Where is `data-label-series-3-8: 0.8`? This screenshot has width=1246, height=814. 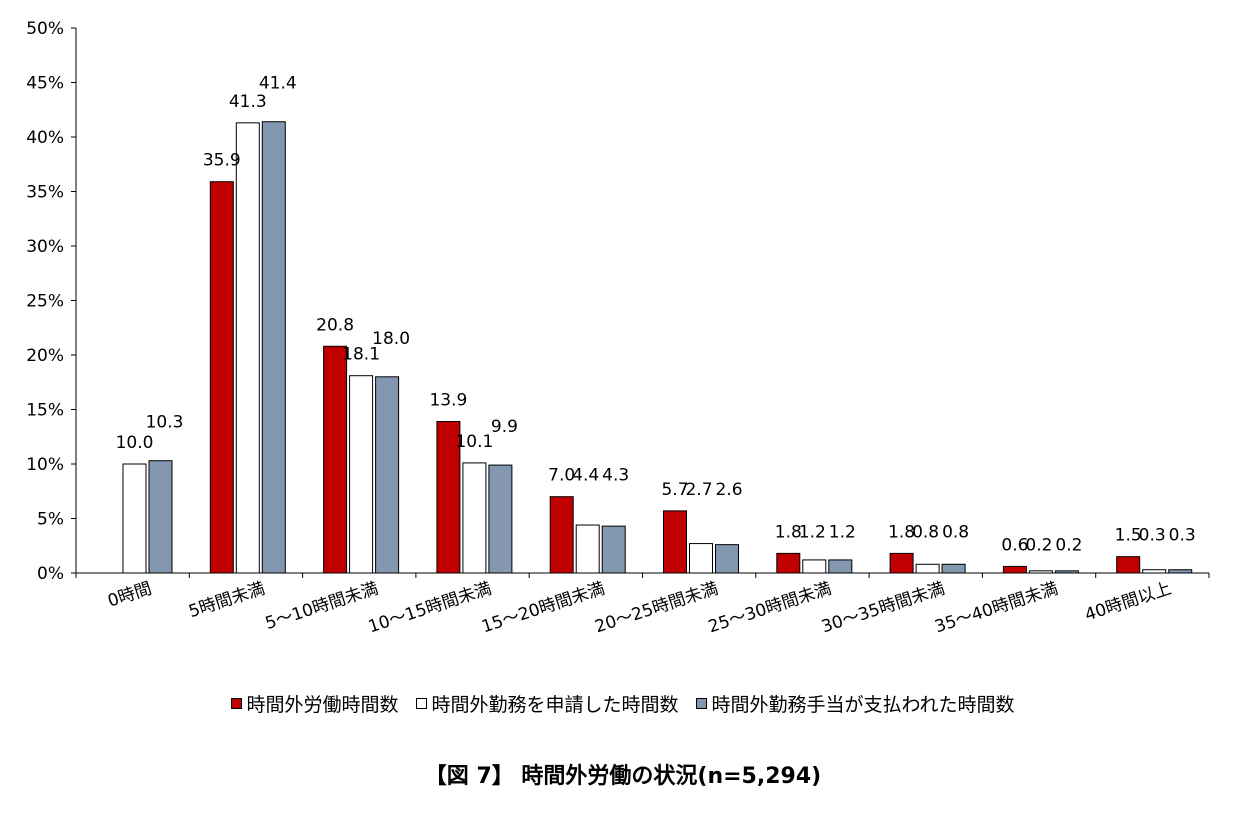 data-label-series-3-8: 0.8 is located at coordinates (955, 532).